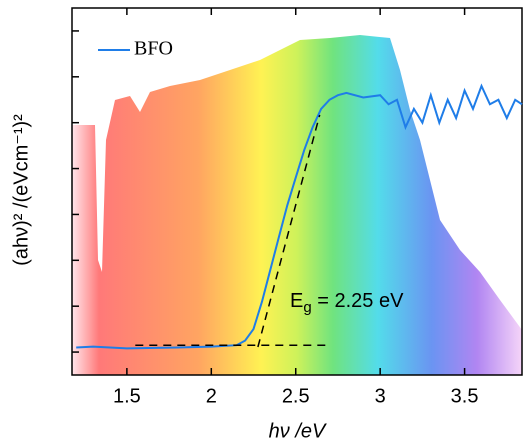 The height and width of the screenshot is (448, 523). I want to click on y-axis-label: (ahν)² /(eVcm⁻¹)², so click(21, 190).